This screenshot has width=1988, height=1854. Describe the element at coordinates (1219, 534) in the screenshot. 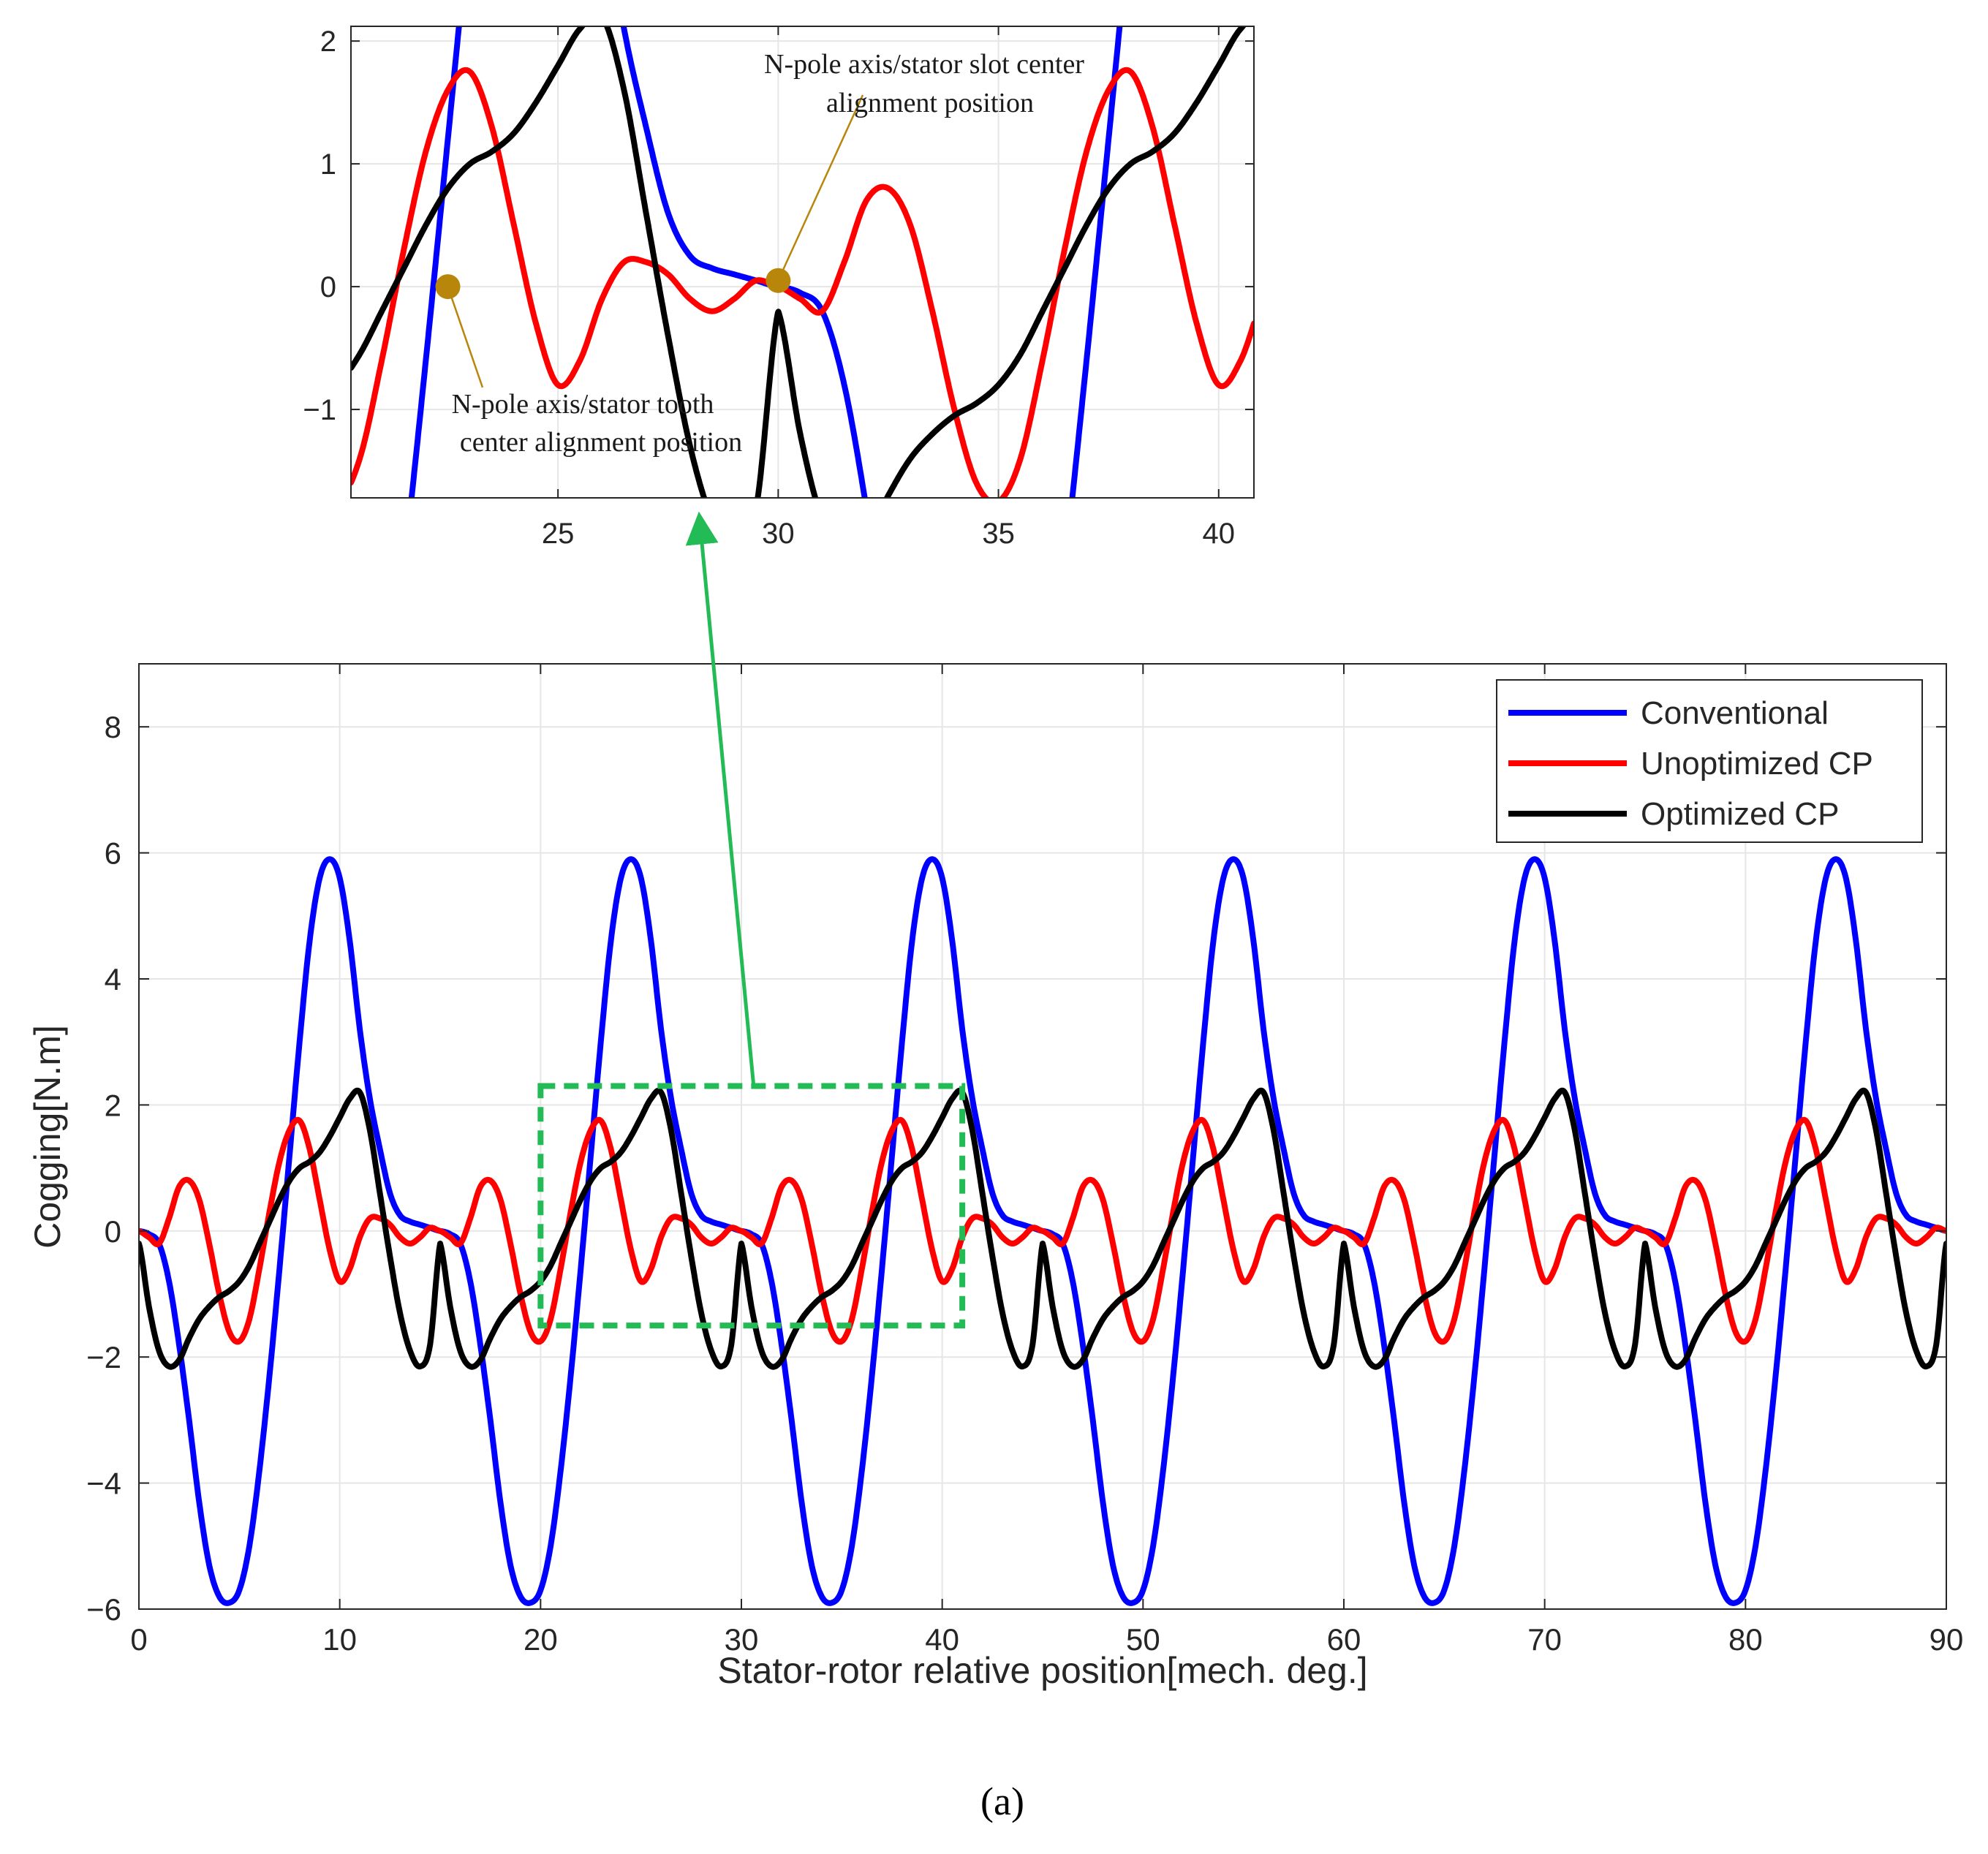

I see `inset-x-tick-label: 40` at that location.